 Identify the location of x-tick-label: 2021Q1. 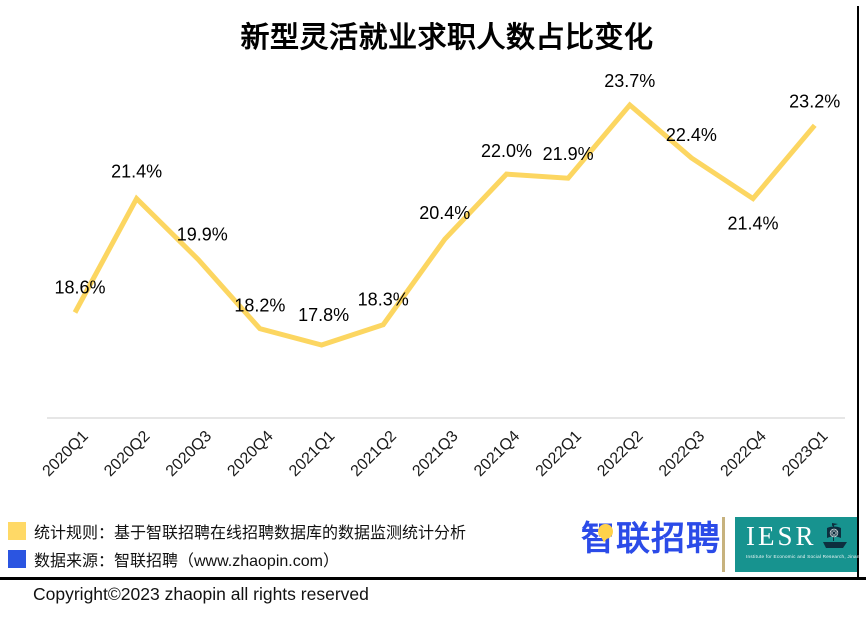
(312, 454).